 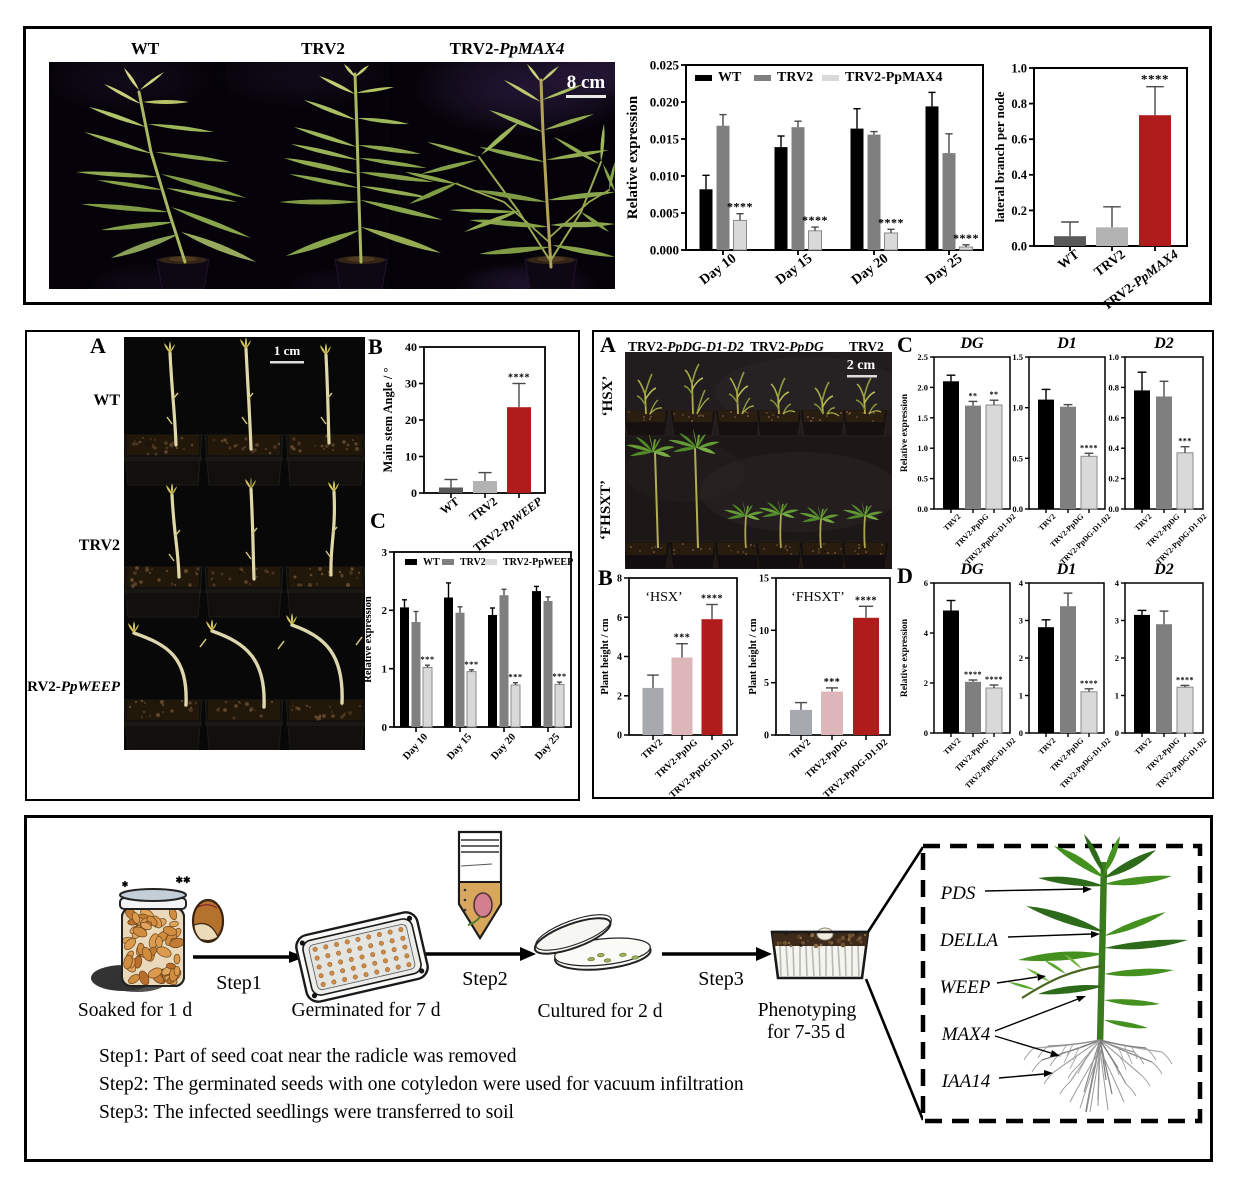 What do you see at coordinates (366, 1010) in the screenshot?
I see `svg-text: Germinated for 7 d` at bounding box center [366, 1010].